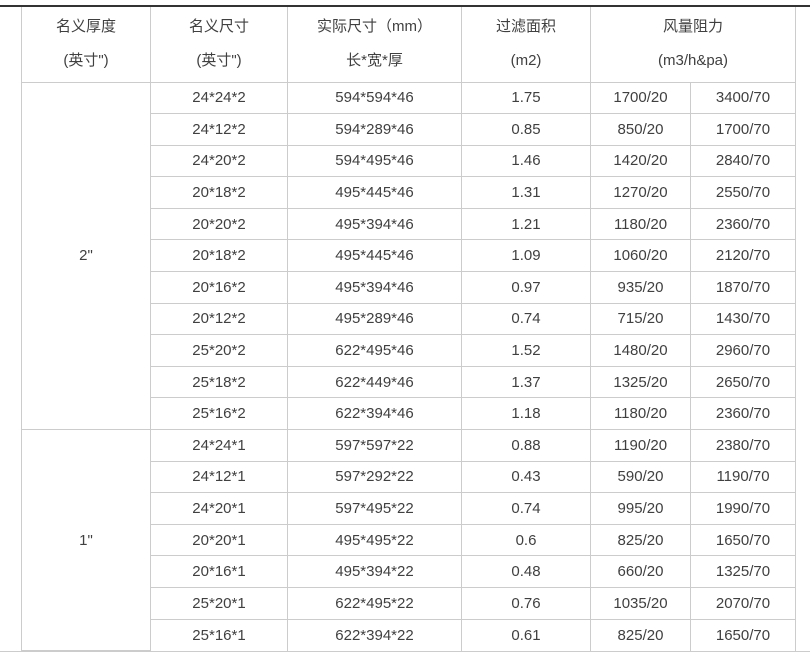 This screenshot has width=810, height=666. I want to click on header-filter-area-line2: (m2), so click(526, 60).